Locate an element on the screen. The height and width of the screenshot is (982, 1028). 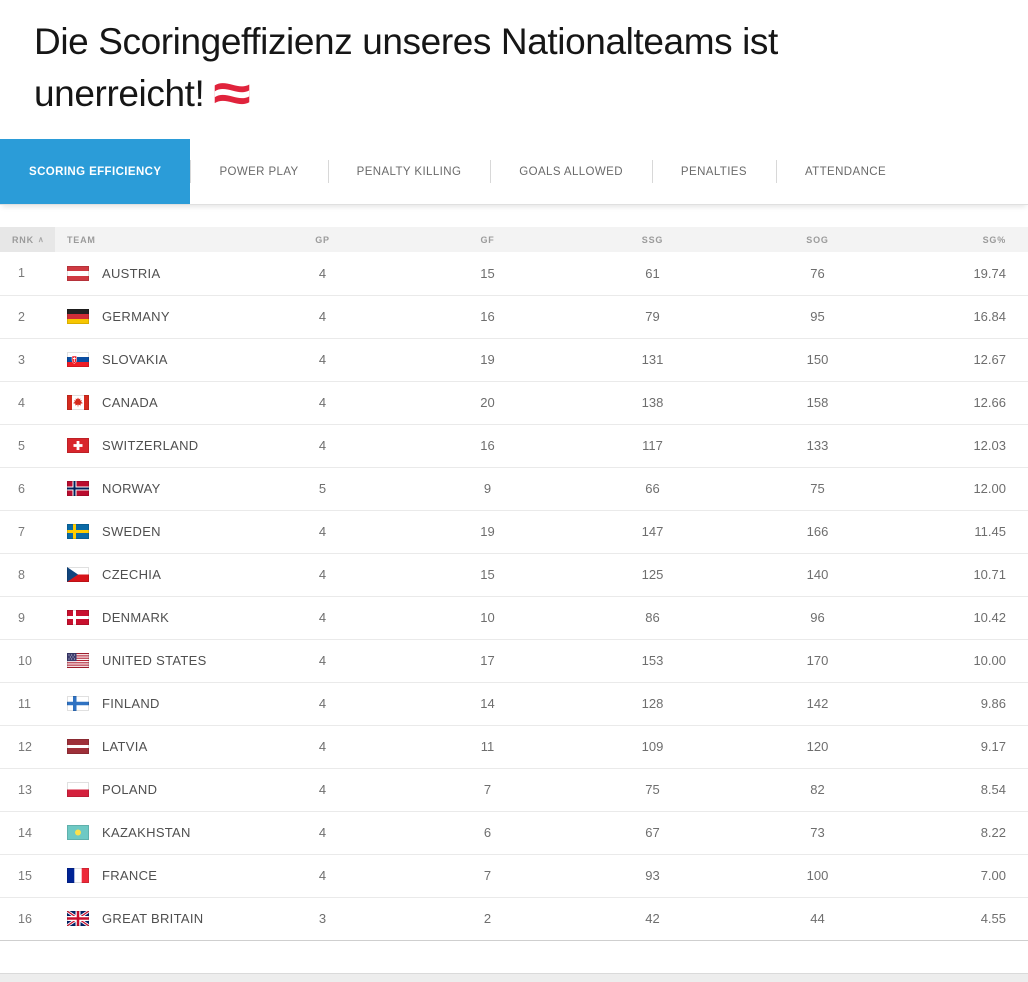
rank-cell: 13 is located at coordinates (27, 790).